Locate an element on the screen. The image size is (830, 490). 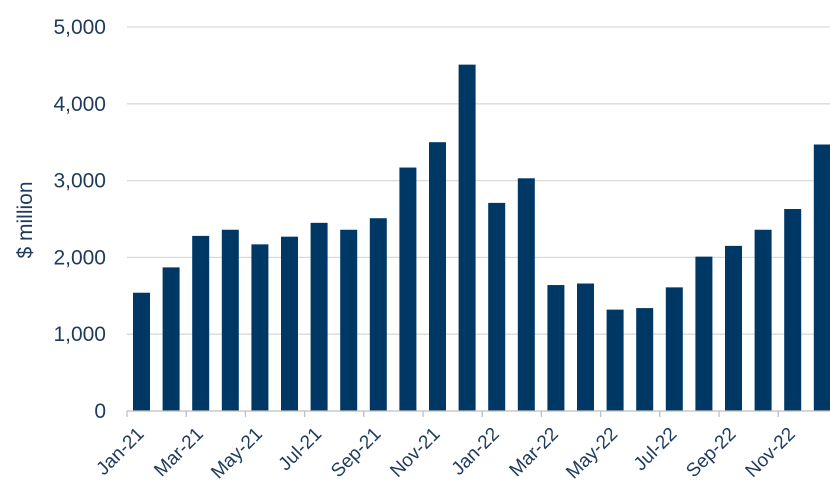
x-tick-label: May-21 is located at coordinates (237, 454).